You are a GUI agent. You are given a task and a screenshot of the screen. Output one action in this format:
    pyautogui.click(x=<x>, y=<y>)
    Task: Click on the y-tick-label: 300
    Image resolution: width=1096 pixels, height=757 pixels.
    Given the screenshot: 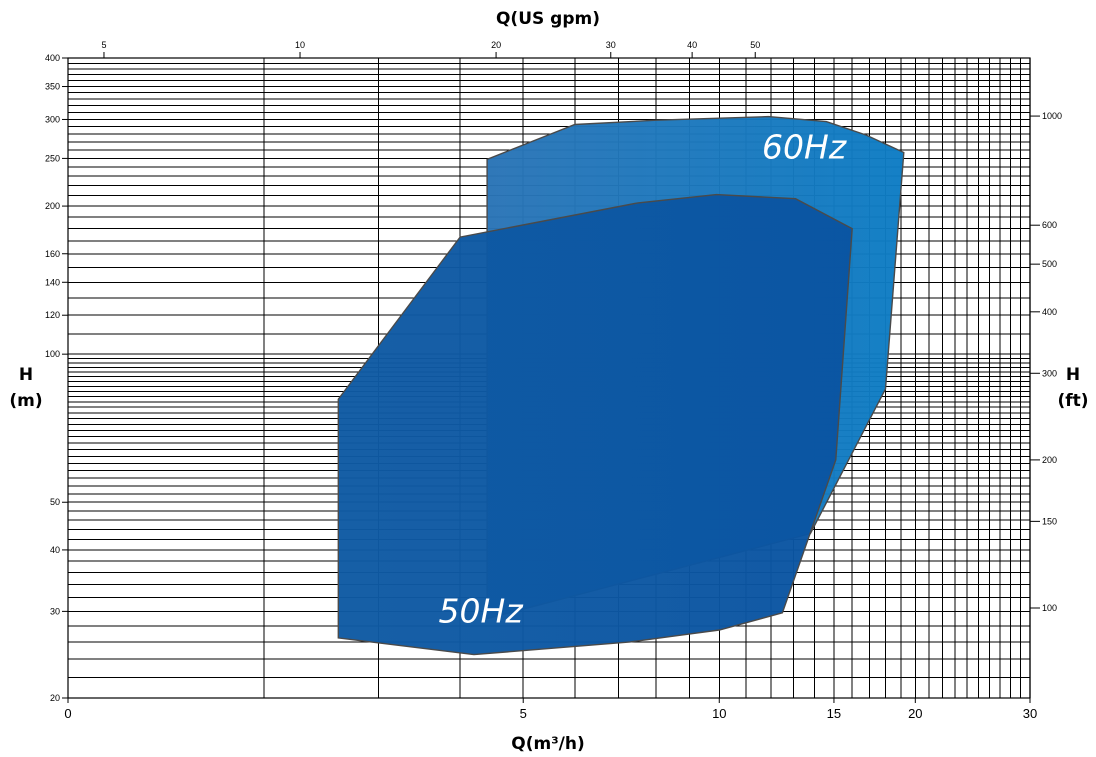 What is the action you would take?
    pyautogui.click(x=52, y=120)
    